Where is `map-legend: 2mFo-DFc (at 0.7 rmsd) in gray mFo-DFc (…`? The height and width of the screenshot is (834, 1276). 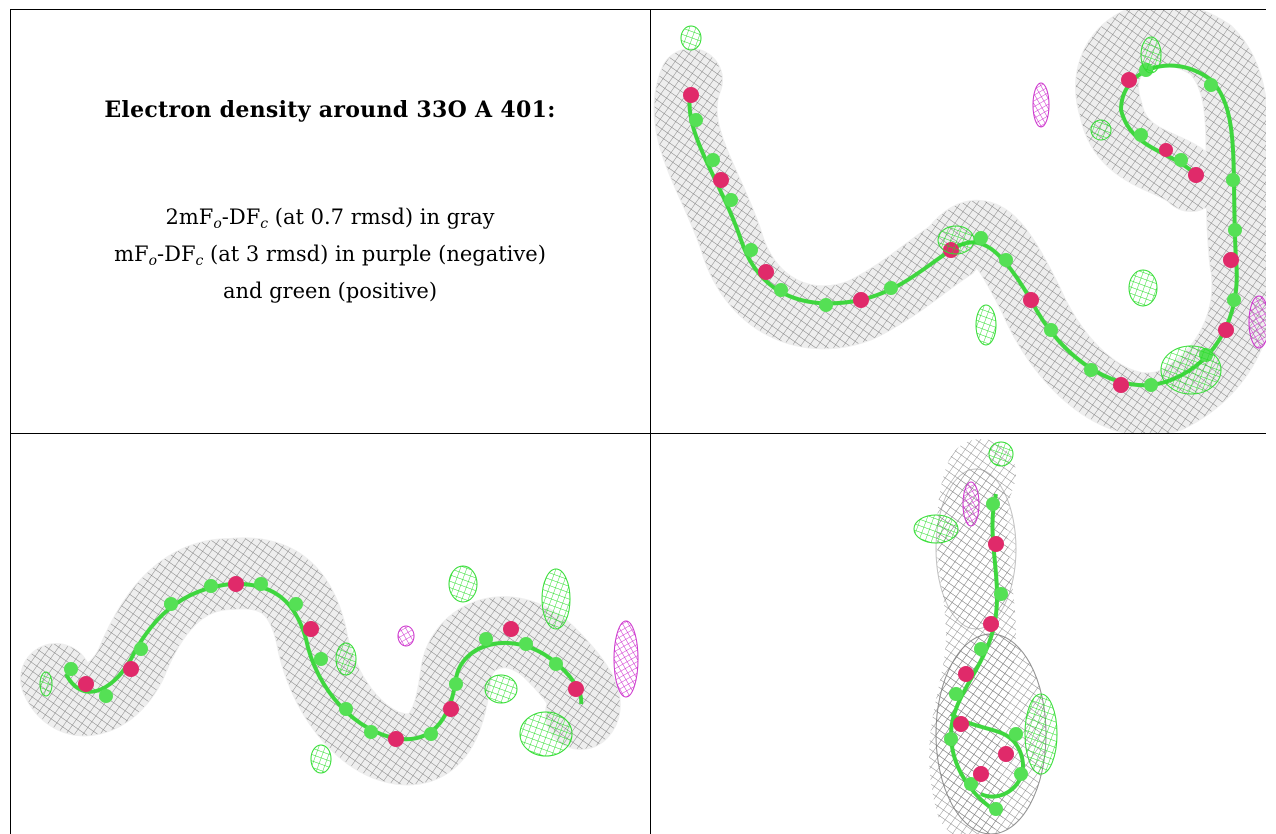
map-legend: 2mFo-DFc (at 0.7 rmsd) in gray mFo-DFc (… is located at coordinates (330, 254).